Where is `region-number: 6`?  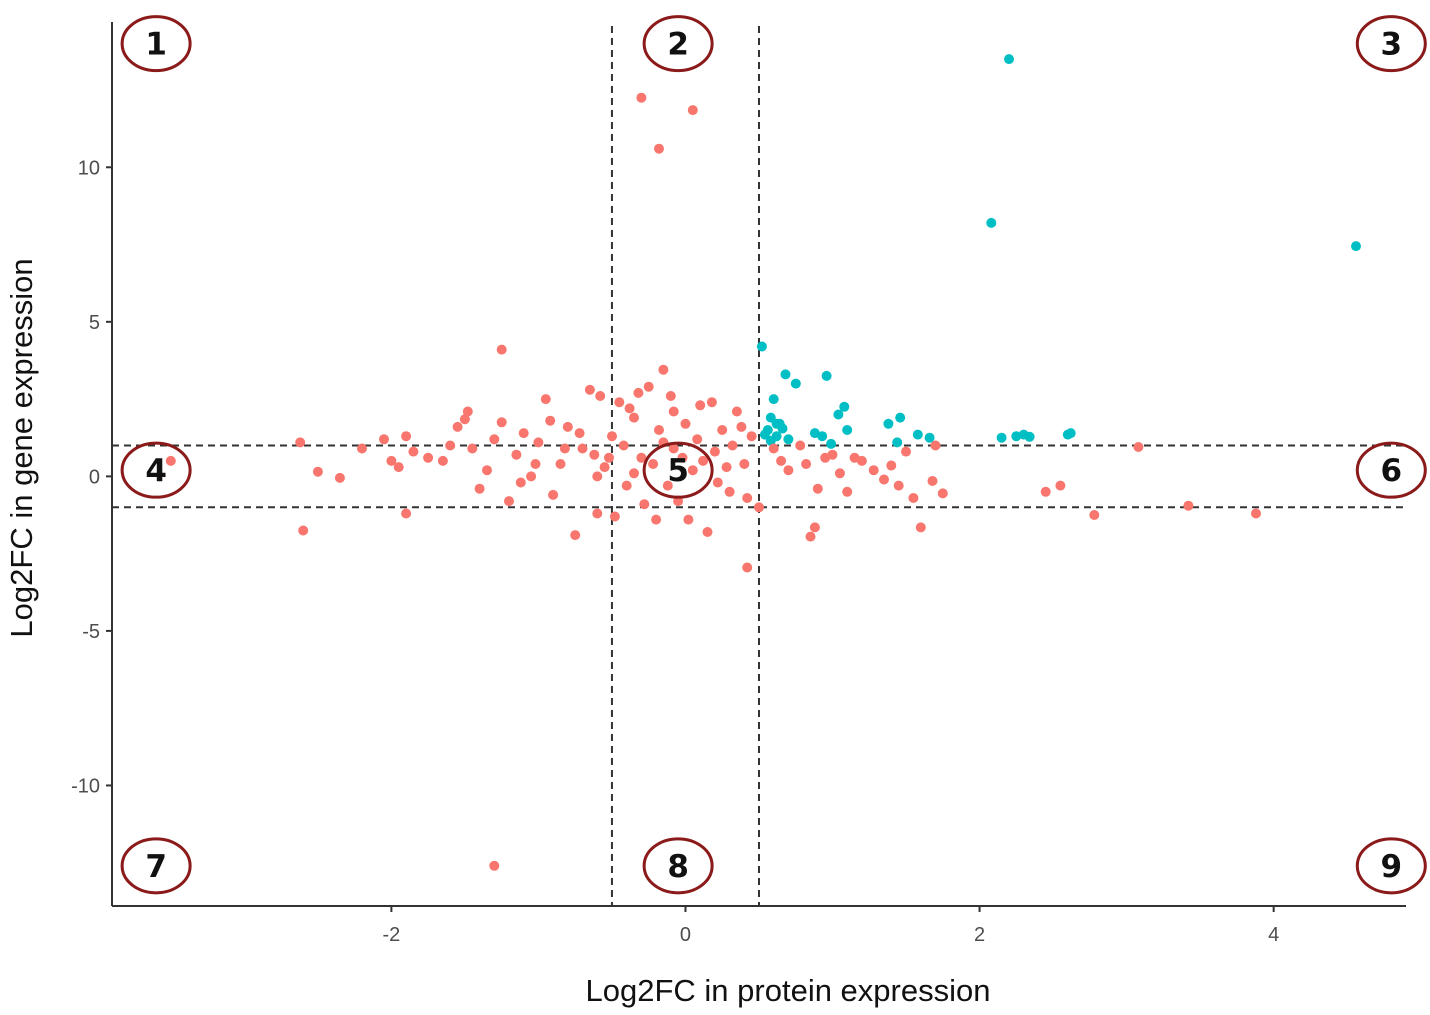 region-number: 6 is located at coordinates (1392, 471).